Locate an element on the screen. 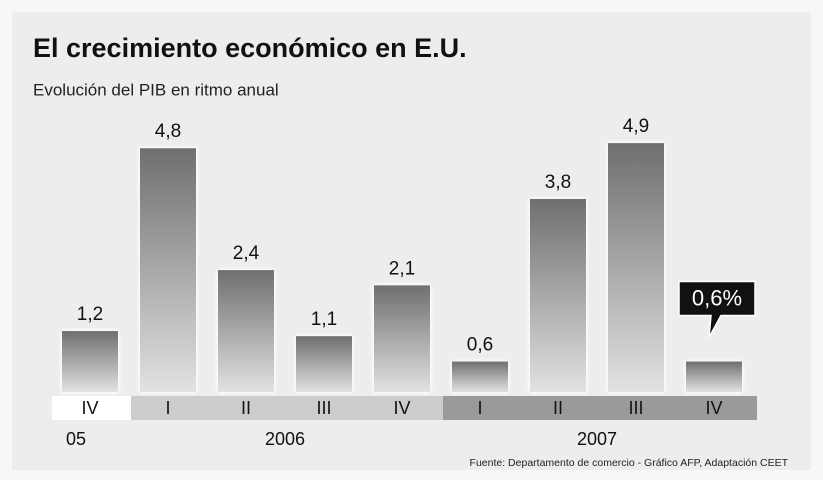 Image resolution: width=823 pixels, height=485 pixels. value-label: 2,4 is located at coordinates (246, 253).